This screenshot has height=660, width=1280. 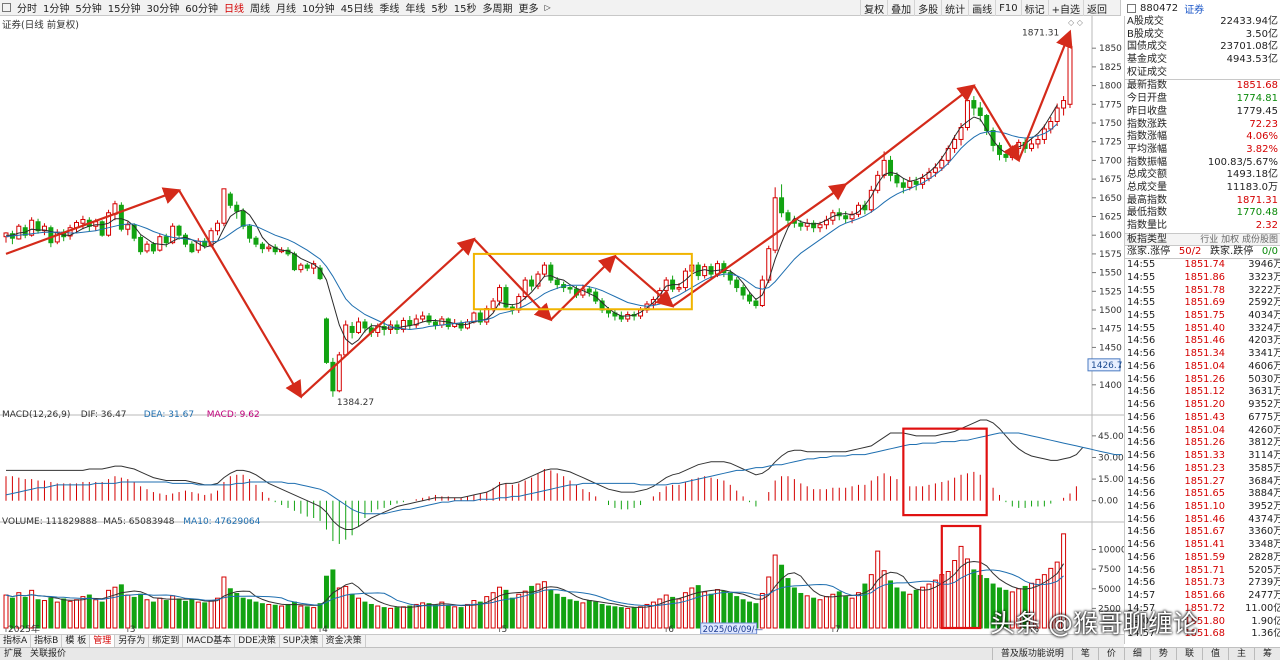 I want to click on indicator-tab: 管理, so click(x=103, y=641).